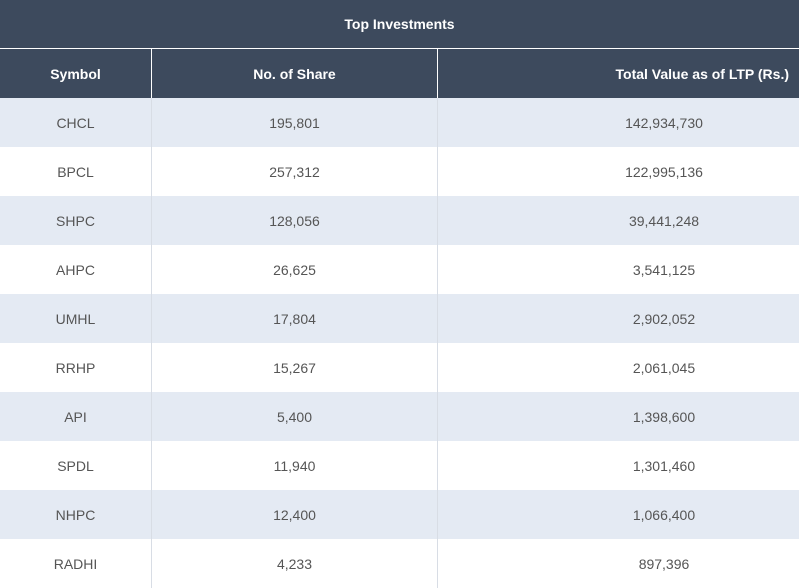 The image size is (799, 588). Describe the element at coordinates (702, 73) in the screenshot. I see `header-total-value: Total Value as of LTP (Rs.)` at that location.